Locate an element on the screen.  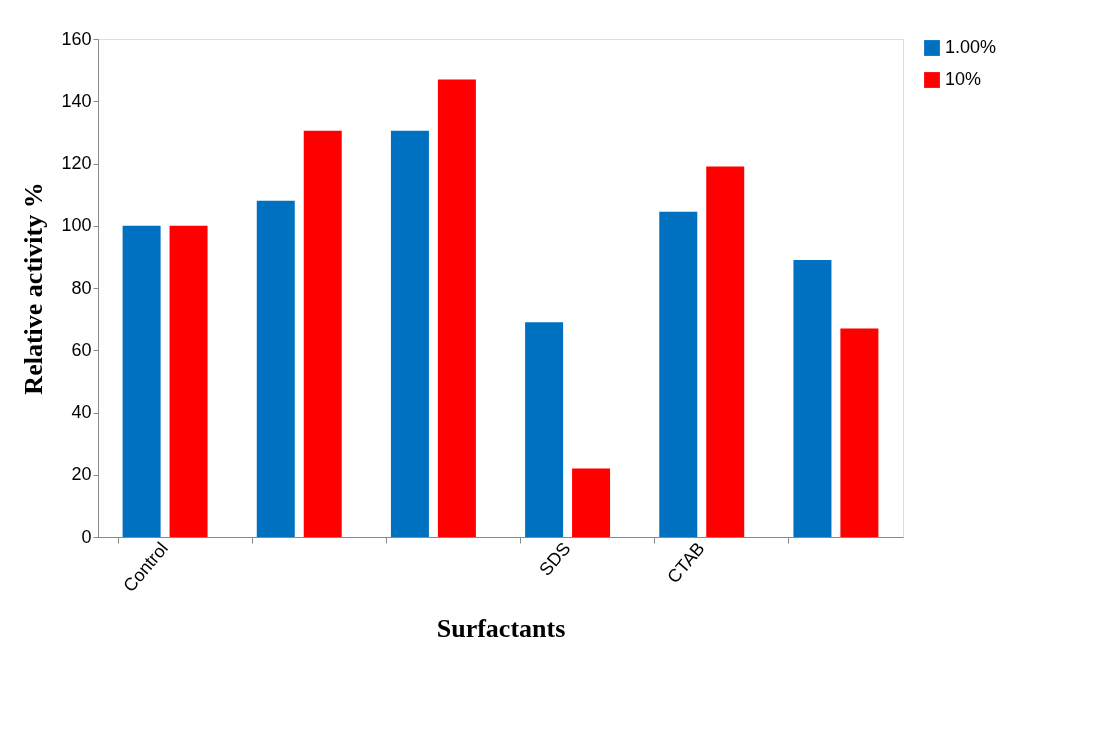
y-tick-label: 20 is located at coordinates (81, 474).